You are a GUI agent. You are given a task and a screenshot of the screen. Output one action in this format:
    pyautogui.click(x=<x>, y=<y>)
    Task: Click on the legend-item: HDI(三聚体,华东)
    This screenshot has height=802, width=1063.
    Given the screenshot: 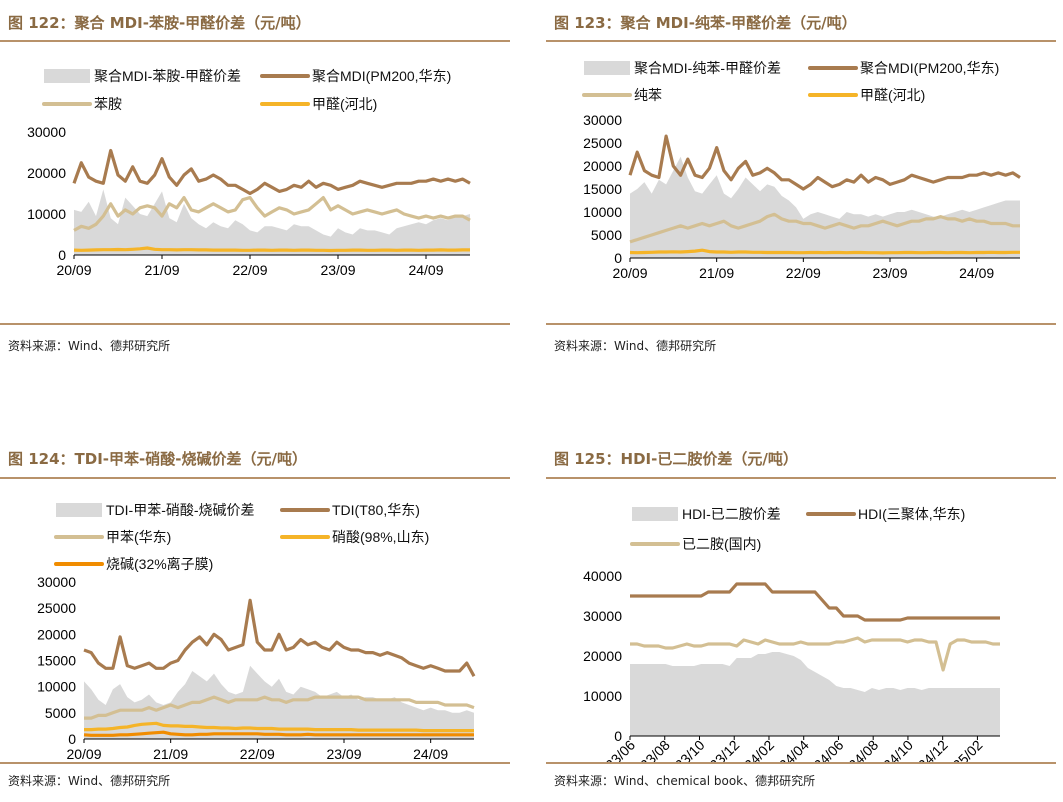 What is the action you would take?
    pyautogui.click(x=885, y=514)
    